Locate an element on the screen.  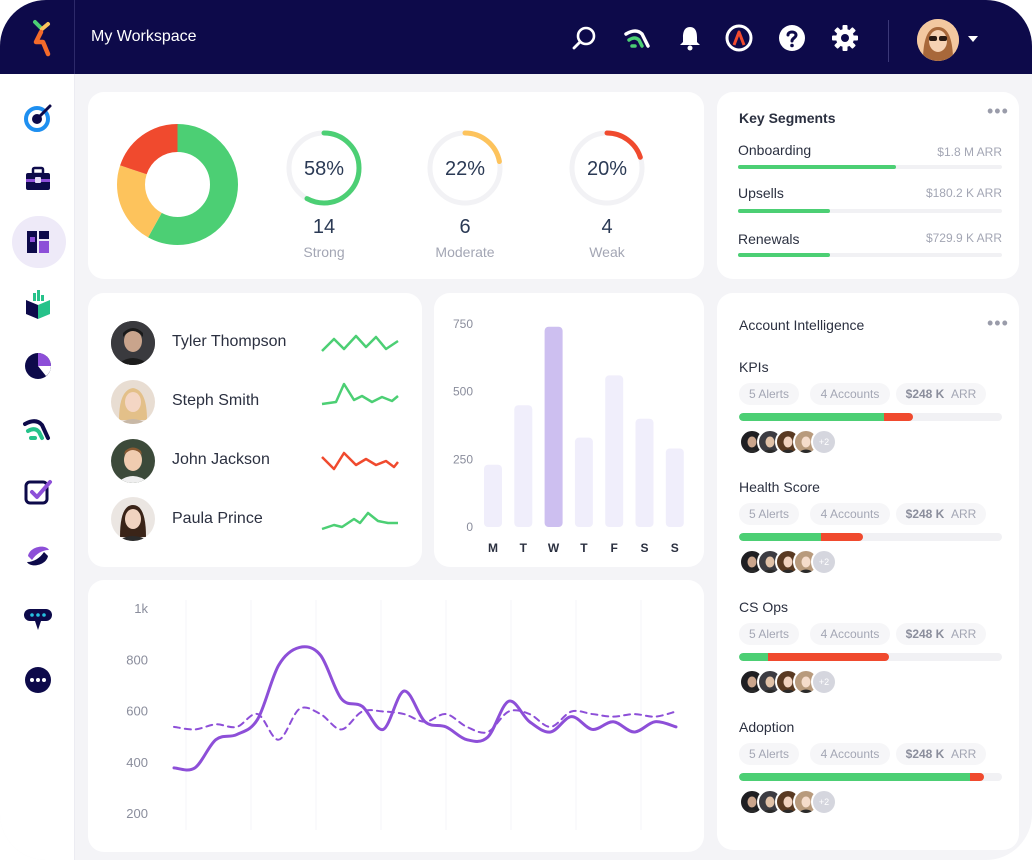
y-tick-label: 1k is located at coordinates (141, 608).